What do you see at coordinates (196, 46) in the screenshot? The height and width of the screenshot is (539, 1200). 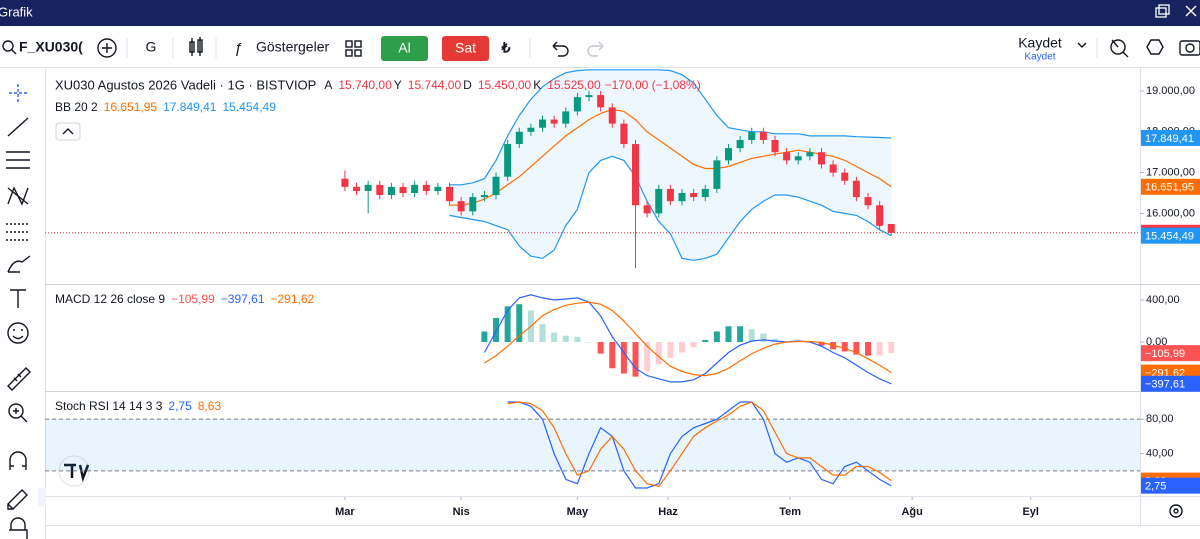 I see `chart-type-button` at bounding box center [196, 46].